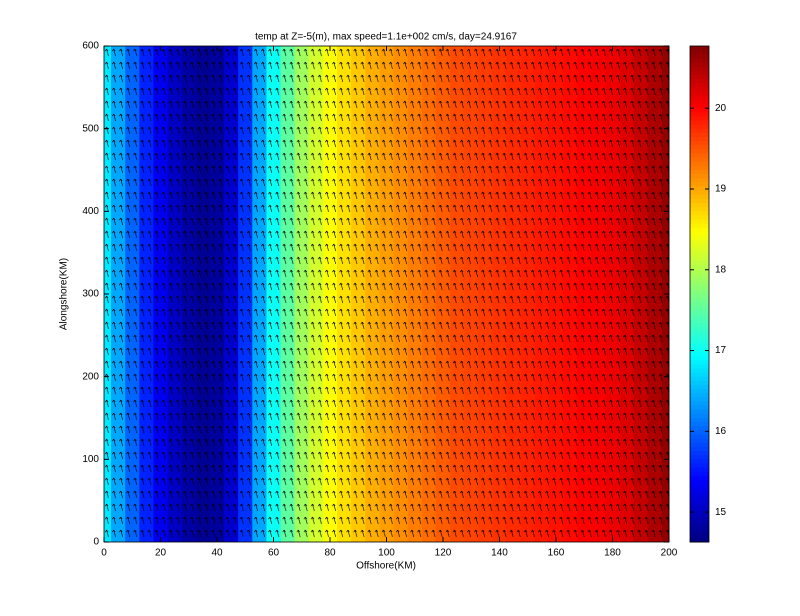 This screenshot has height=616, width=800. What do you see at coordinates (90, 376) in the screenshot?
I see `y-tick-label: 200` at bounding box center [90, 376].